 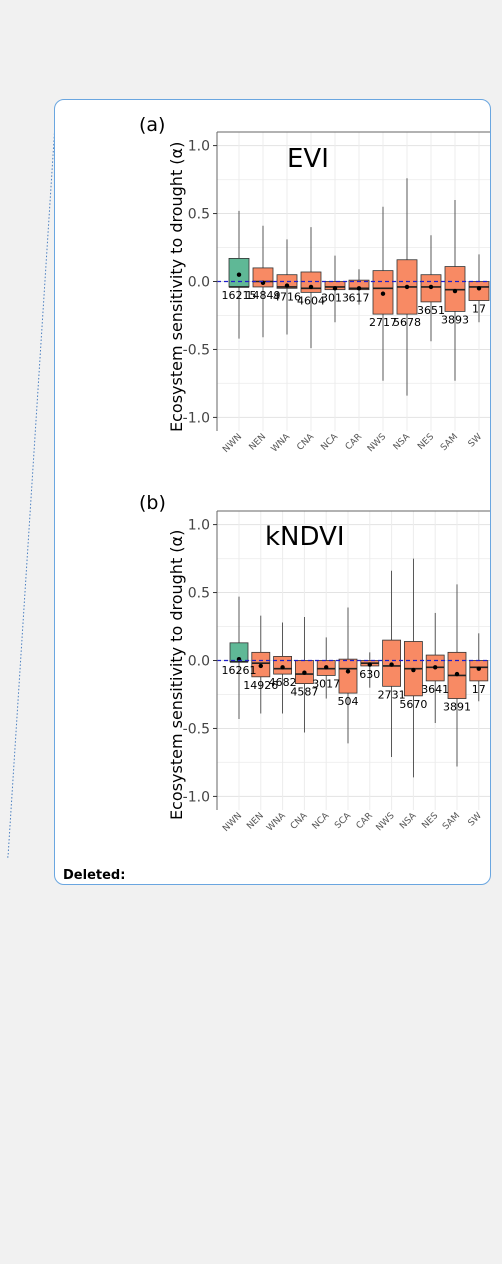 What do you see at coordinates (352, 821) in the screenshot?
I see `x-ticks-b: NWN NEN WNA CNA NCA SCA CAR NWS NSA NES SAM SW` at bounding box center [352, 821].